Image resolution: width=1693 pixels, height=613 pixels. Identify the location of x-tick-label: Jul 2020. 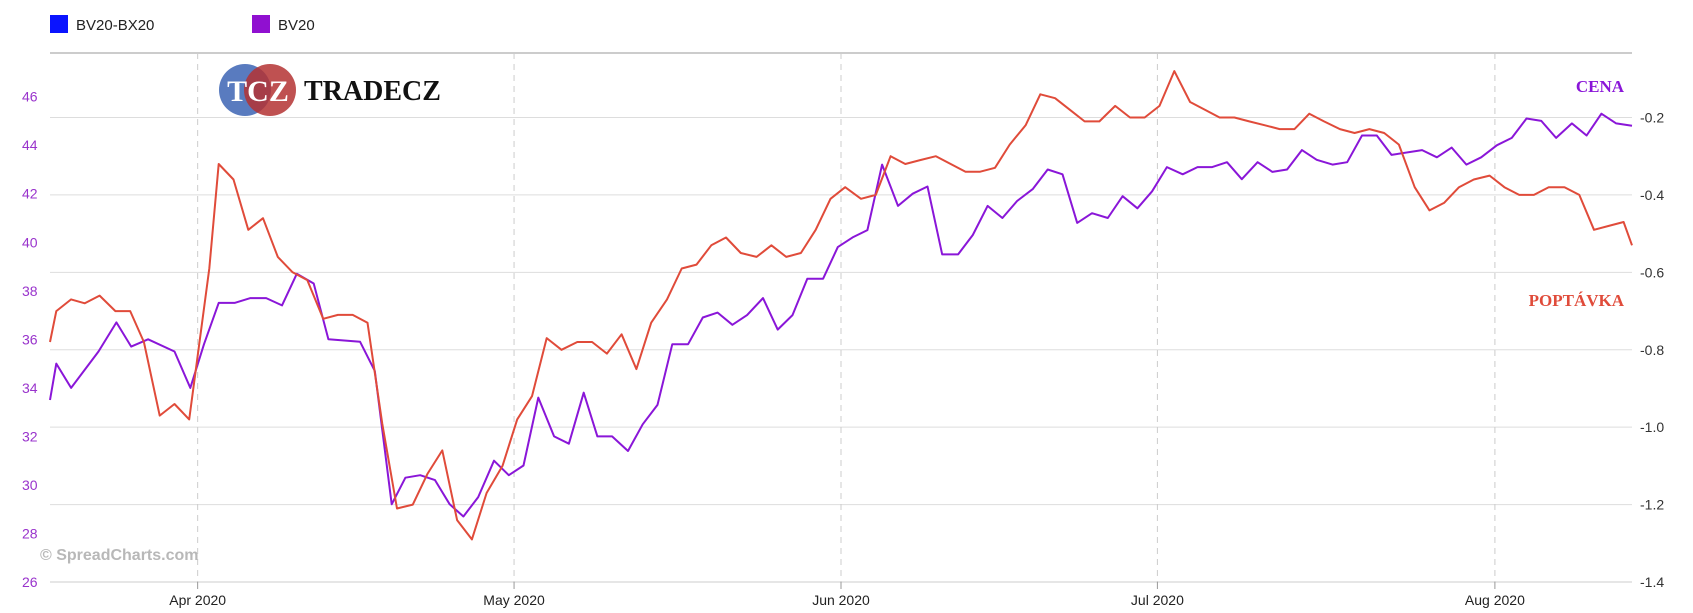
(1157, 600).